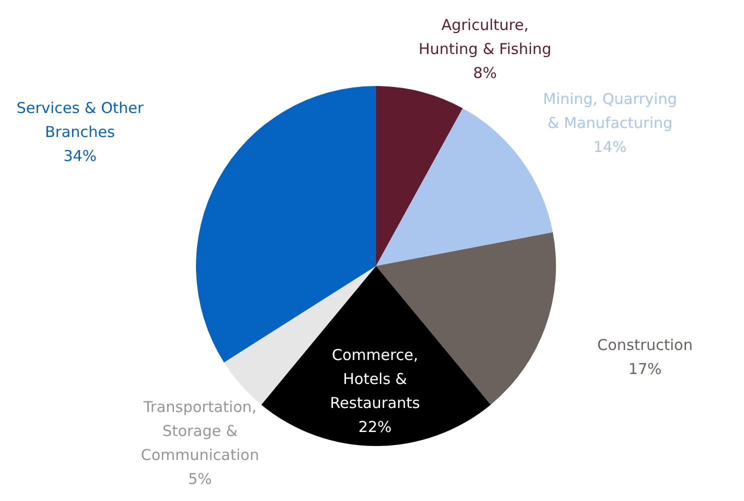 The image size is (744, 501). What do you see at coordinates (610, 111) in the screenshot?
I see `slice-label: Mining, Quarrying & Manufacturing` at bounding box center [610, 111].